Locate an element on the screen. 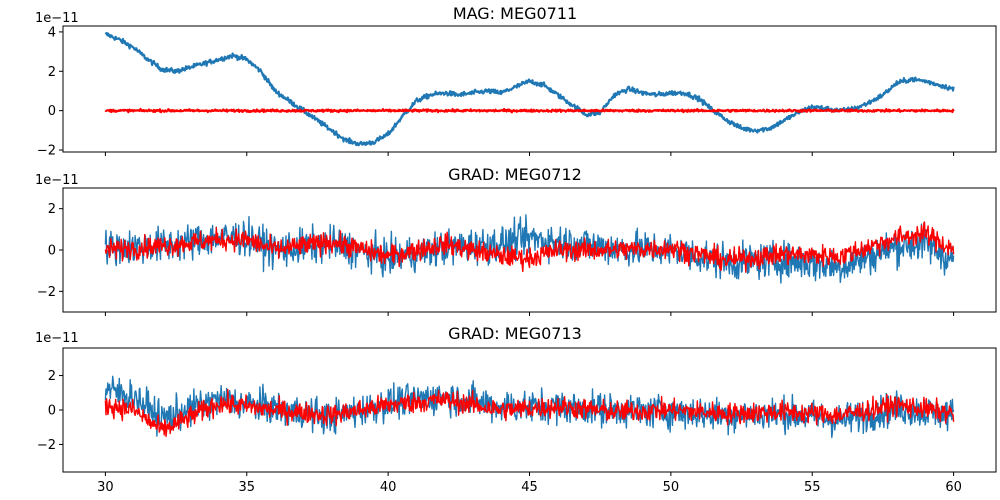 This screenshot has width=1000, height=500. panel-title: GRAD: MEG0712 is located at coordinates (515, 174).